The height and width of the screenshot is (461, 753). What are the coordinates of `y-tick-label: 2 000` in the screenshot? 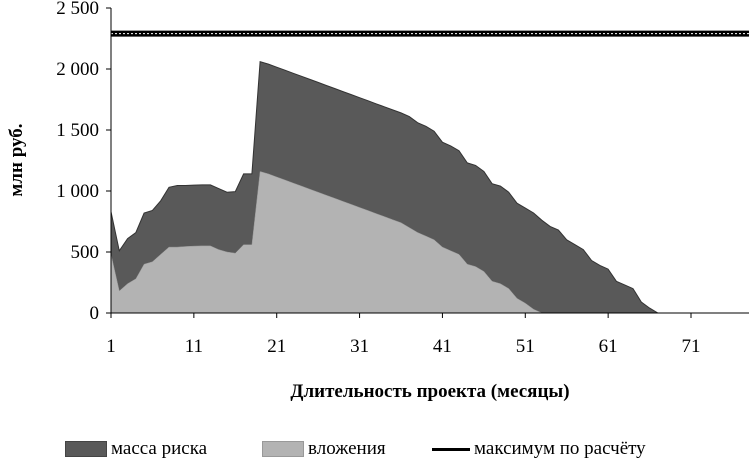 It's located at (77, 69).